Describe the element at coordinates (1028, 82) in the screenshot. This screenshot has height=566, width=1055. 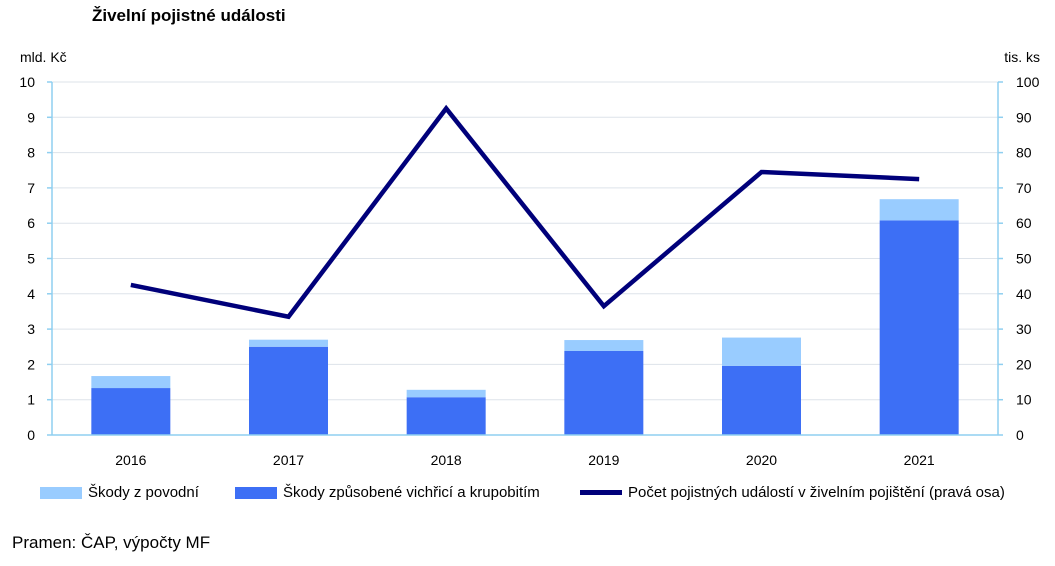
I see `right-tick-label: 100` at that location.